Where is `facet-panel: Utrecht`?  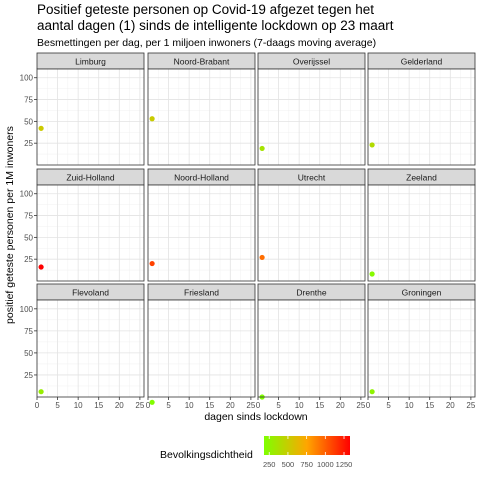 facet-panel: Utrecht is located at coordinates (311, 225).